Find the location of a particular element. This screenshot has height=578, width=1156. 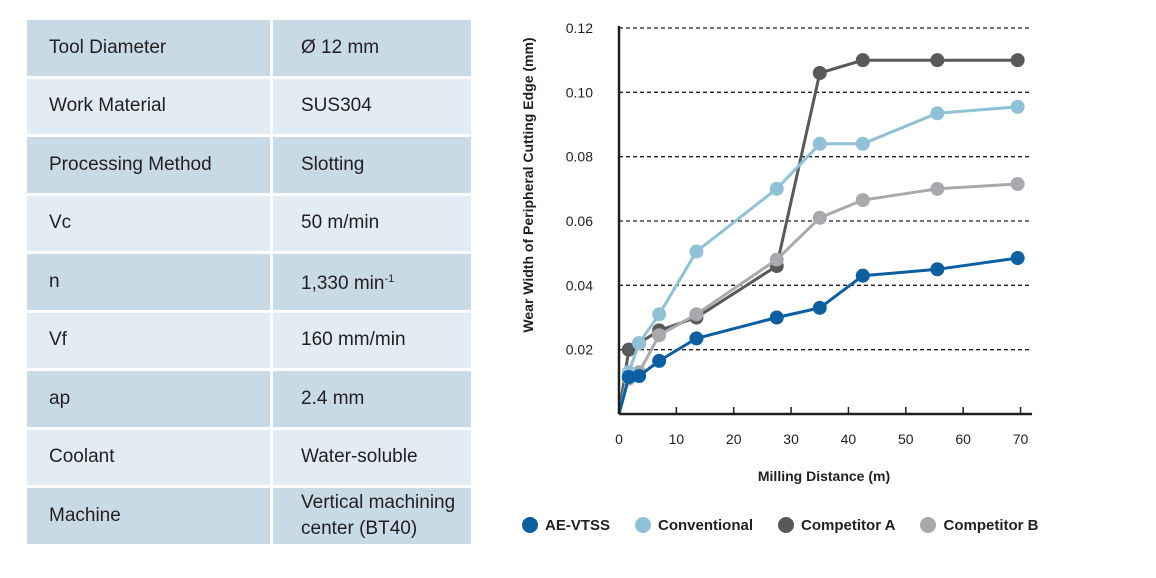

table-row: Processing Method Slotting is located at coordinates (249, 166).